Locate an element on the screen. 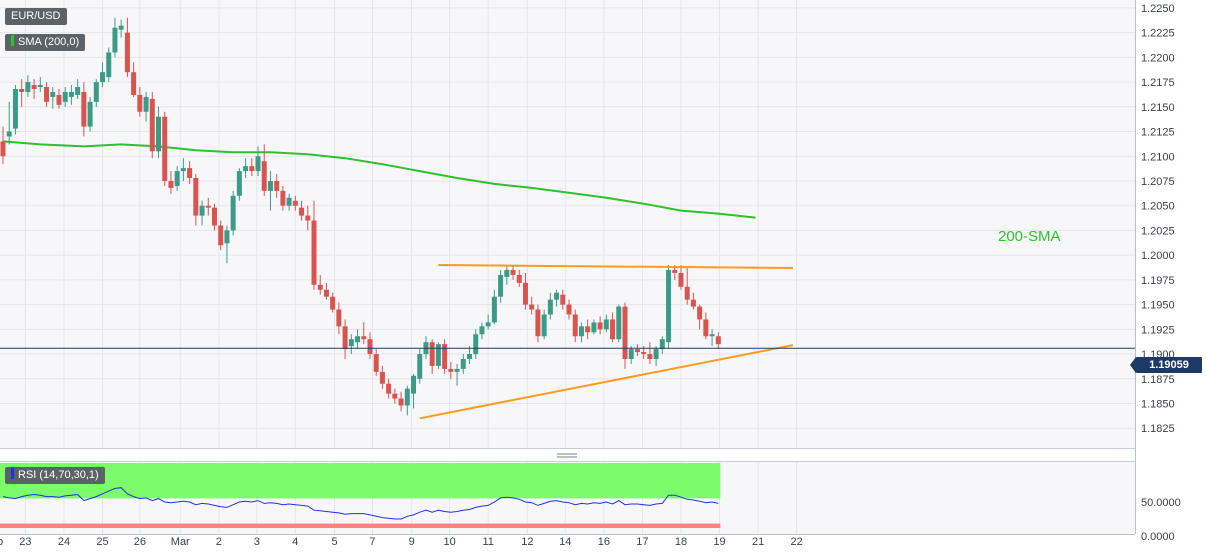 This screenshot has width=1207, height=560. y-tick-label: 1.1875 is located at coordinates (1158, 380).